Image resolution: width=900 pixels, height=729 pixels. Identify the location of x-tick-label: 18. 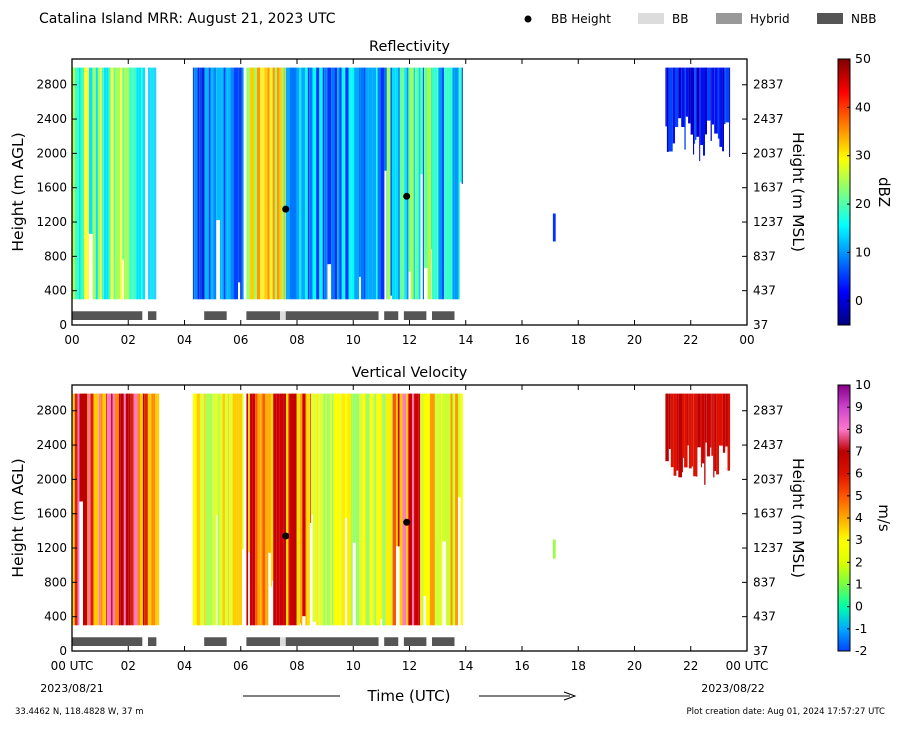
(578, 666).